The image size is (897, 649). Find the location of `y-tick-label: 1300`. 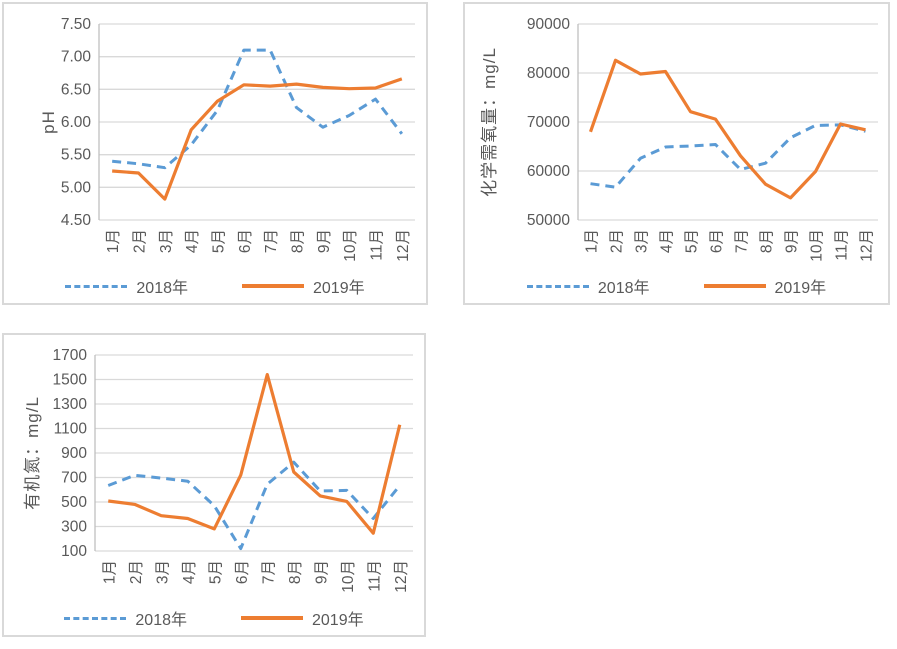

y-tick-label: 1300 is located at coordinates (70, 404).